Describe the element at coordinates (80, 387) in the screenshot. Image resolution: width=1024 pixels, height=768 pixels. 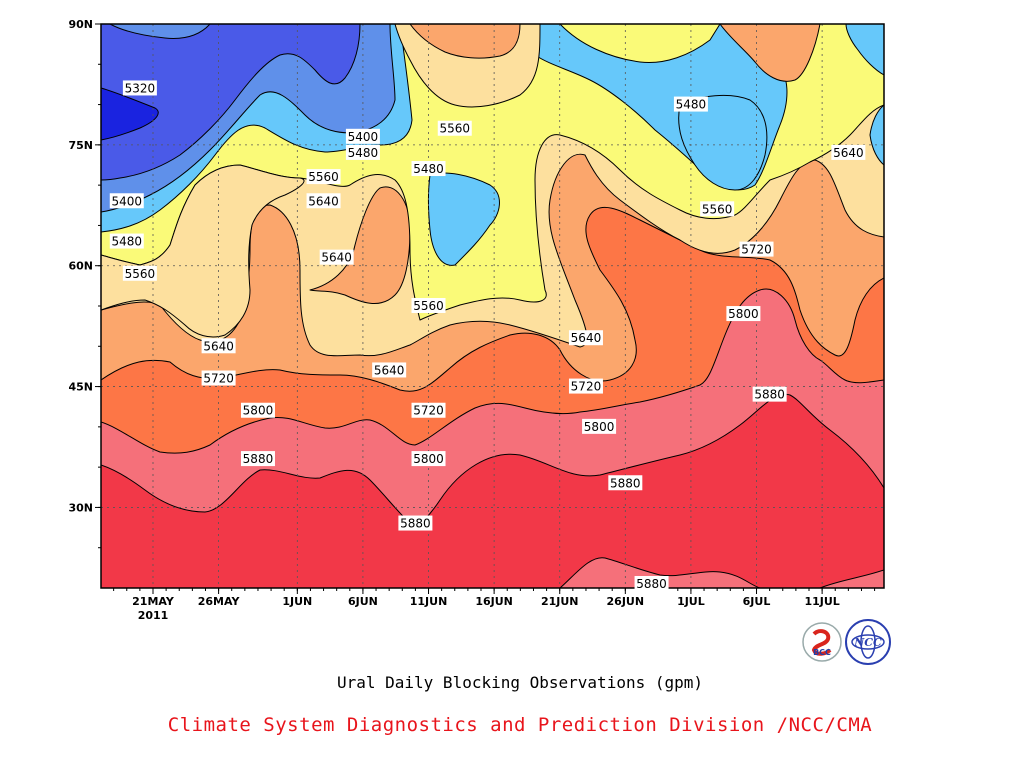
I see `y-tick-label: 45N` at that location.